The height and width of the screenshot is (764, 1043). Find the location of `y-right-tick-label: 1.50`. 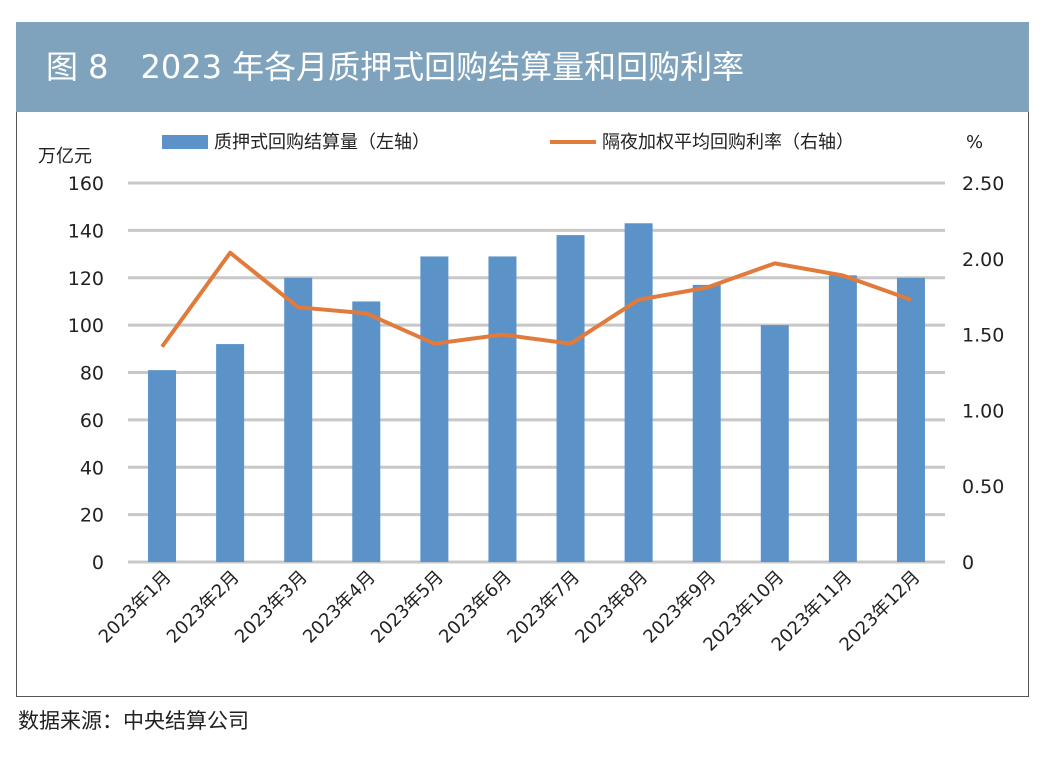

y-right-tick-label: 1.50 is located at coordinates (983, 336).